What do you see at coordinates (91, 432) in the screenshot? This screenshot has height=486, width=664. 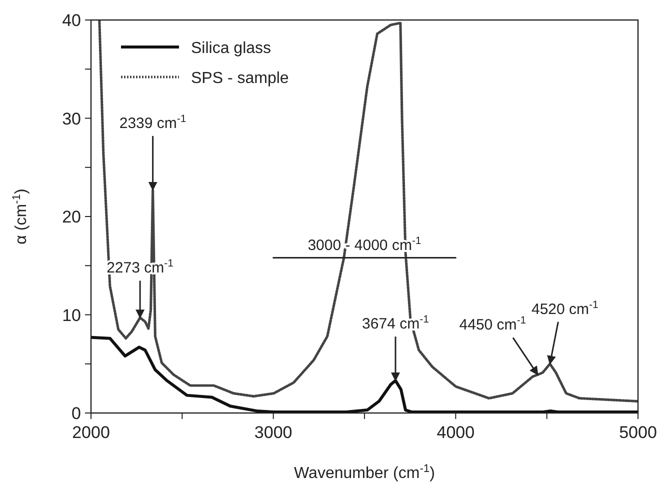 I see `x-tick-label: 2000` at bounding box center [91, 432].